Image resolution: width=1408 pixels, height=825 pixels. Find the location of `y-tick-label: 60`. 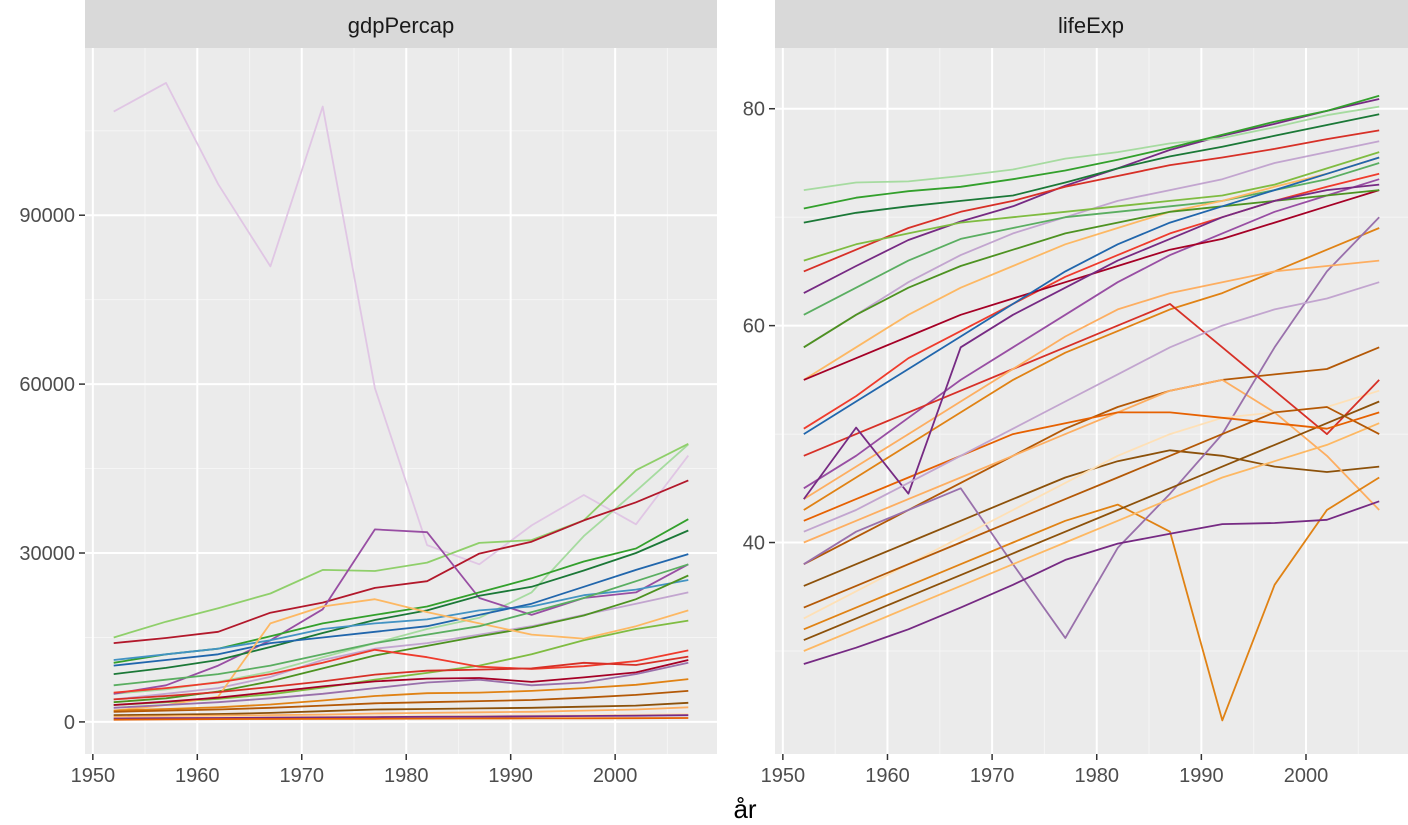

y-tick-label: 60 is located at coordinates (754, 327).